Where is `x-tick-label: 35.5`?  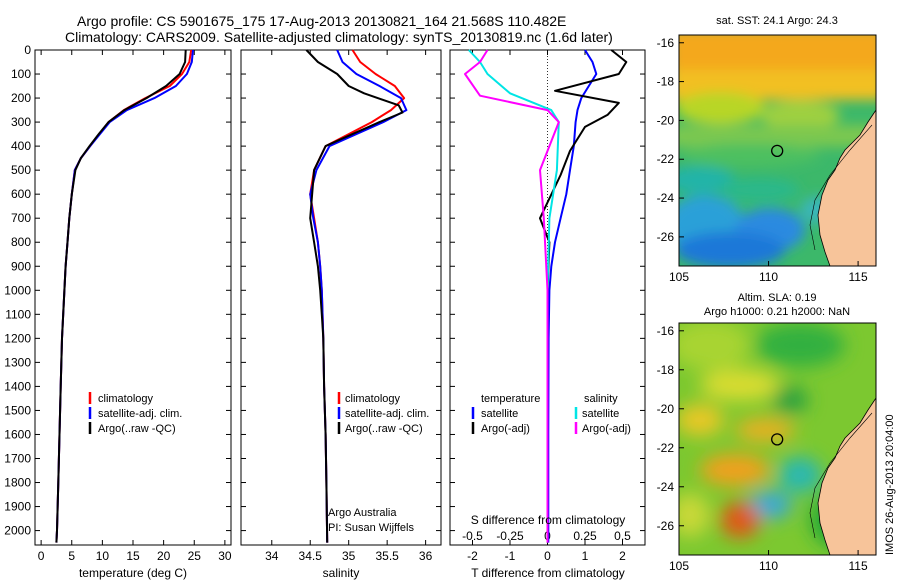
x-tick-label: 35.5 is located at coordinates (387, 556).